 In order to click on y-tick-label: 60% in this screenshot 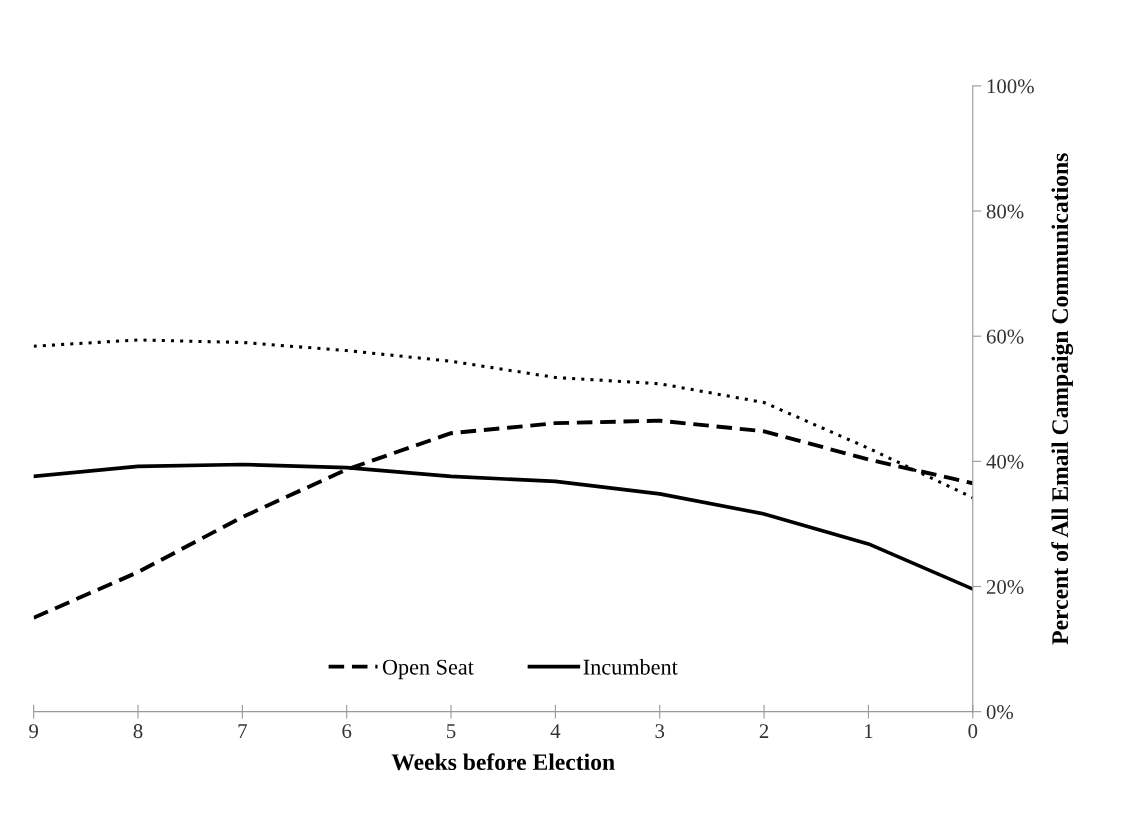, I will do `click(1005, 336)`.